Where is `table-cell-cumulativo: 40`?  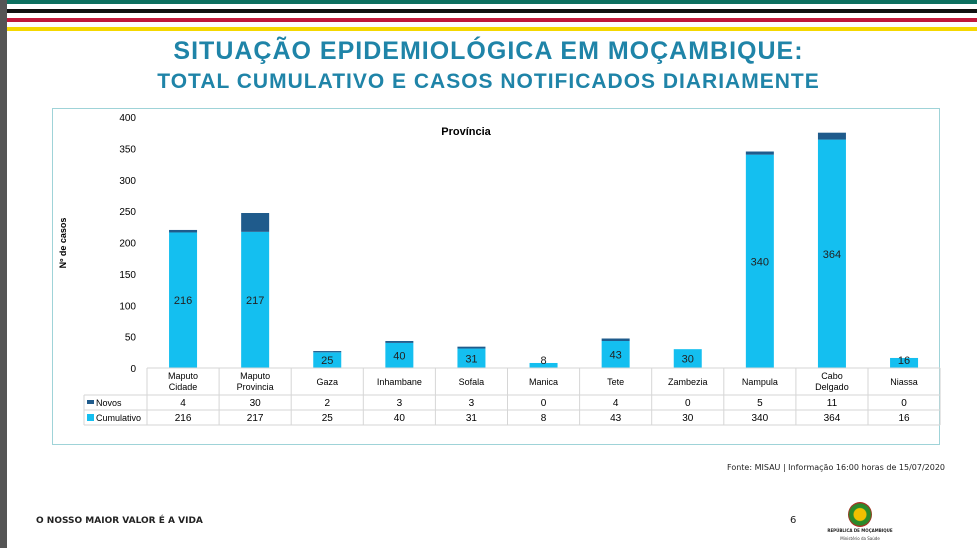
table-cell-cumulativo: 40 is located at coordinates (400, 418).